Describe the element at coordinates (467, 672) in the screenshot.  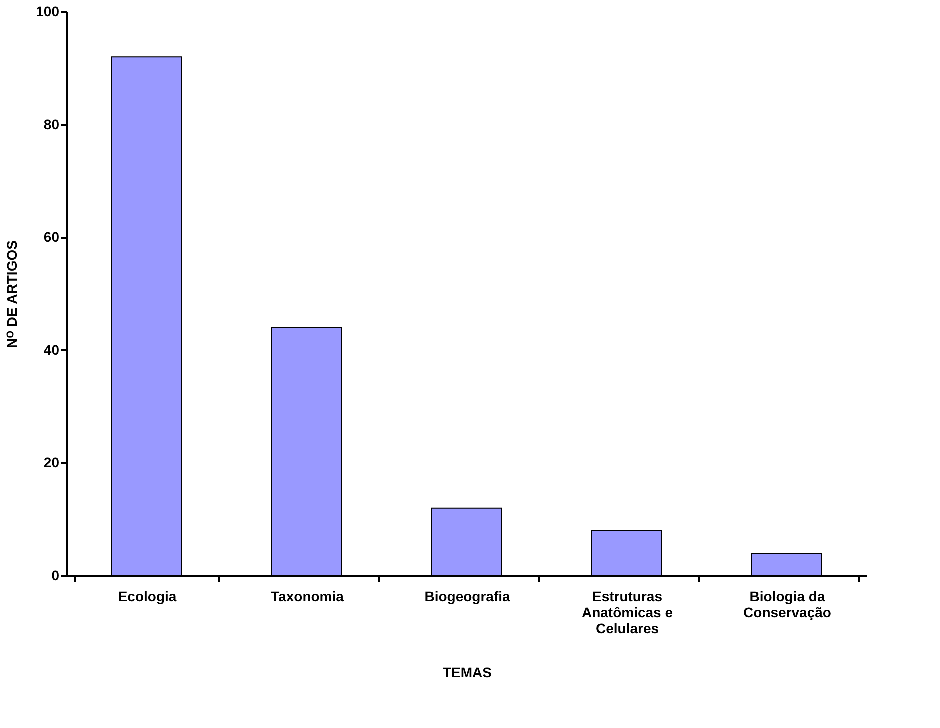
I see `x-axis-title: TEMAS` at that location.